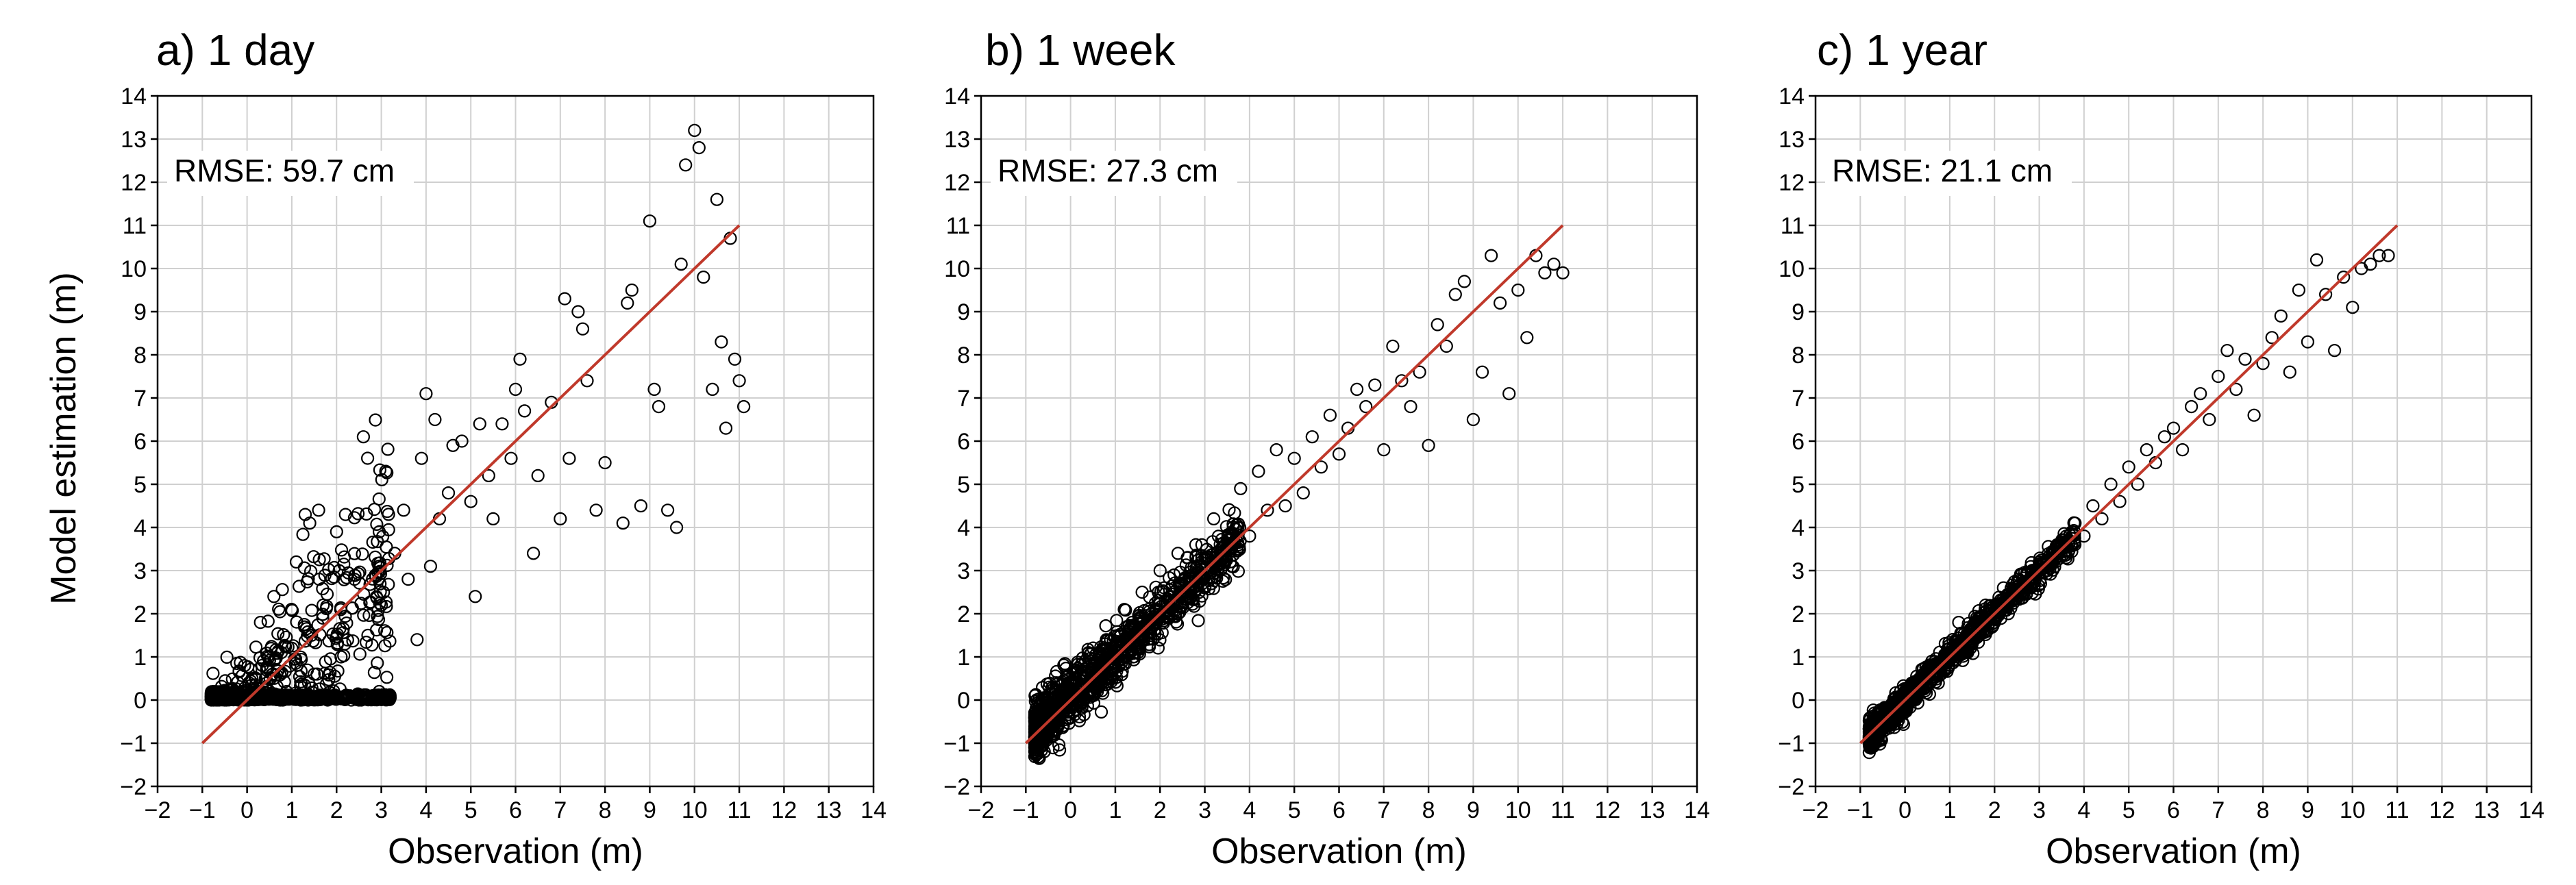  Describe the element at coordinates (140, 485) in the screenshot. I see `panel-a-y-tick-label: 5` at that location.